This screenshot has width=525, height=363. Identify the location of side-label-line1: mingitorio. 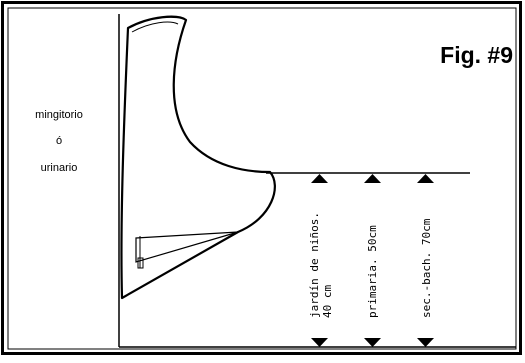
(59, 115).